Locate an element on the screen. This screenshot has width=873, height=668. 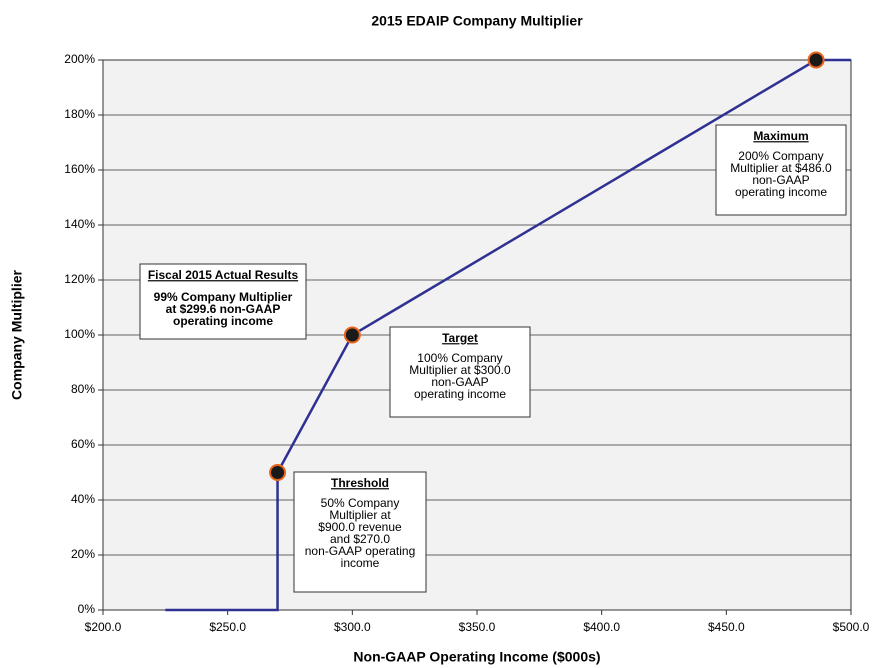
x-tick-label: $250.0 is located at coordinates (227, 627).